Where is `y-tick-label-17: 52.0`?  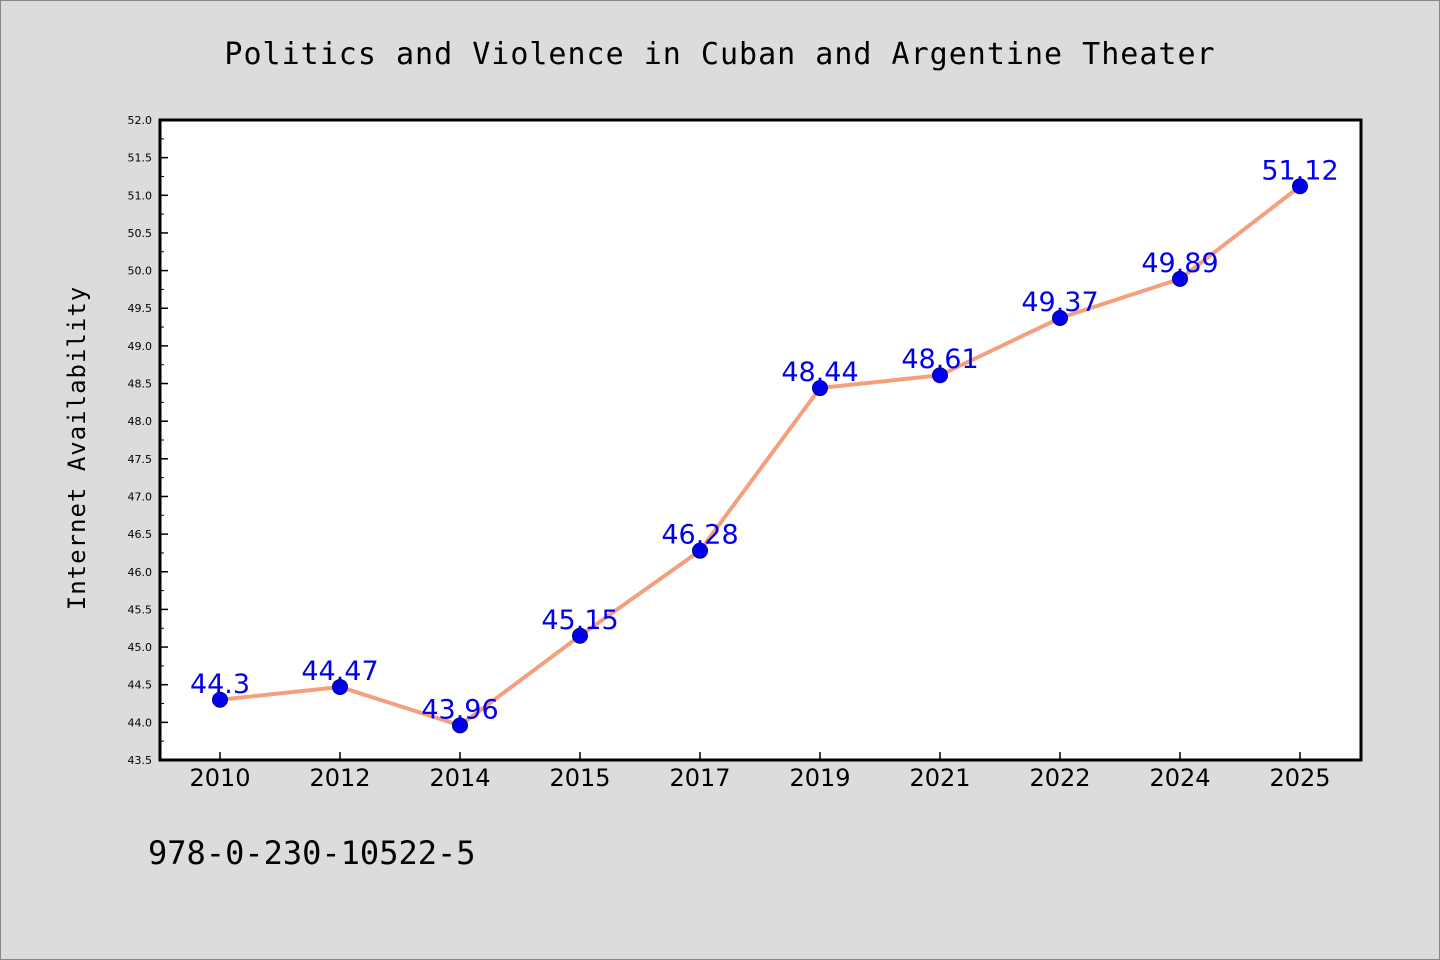 y-tick-label-17: 52.0 is located at coordinates (140, 120).